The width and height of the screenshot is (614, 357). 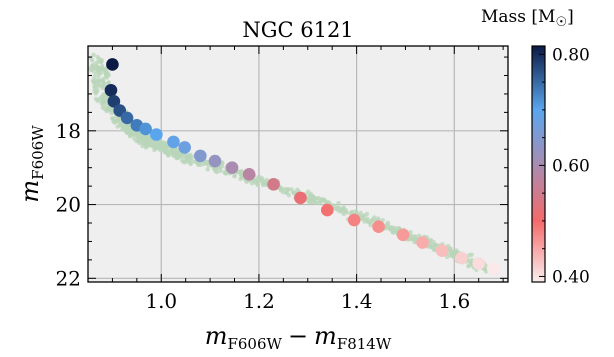 I want to click on colorbar-tick-label: 0.80, so click(x=571, y=55).